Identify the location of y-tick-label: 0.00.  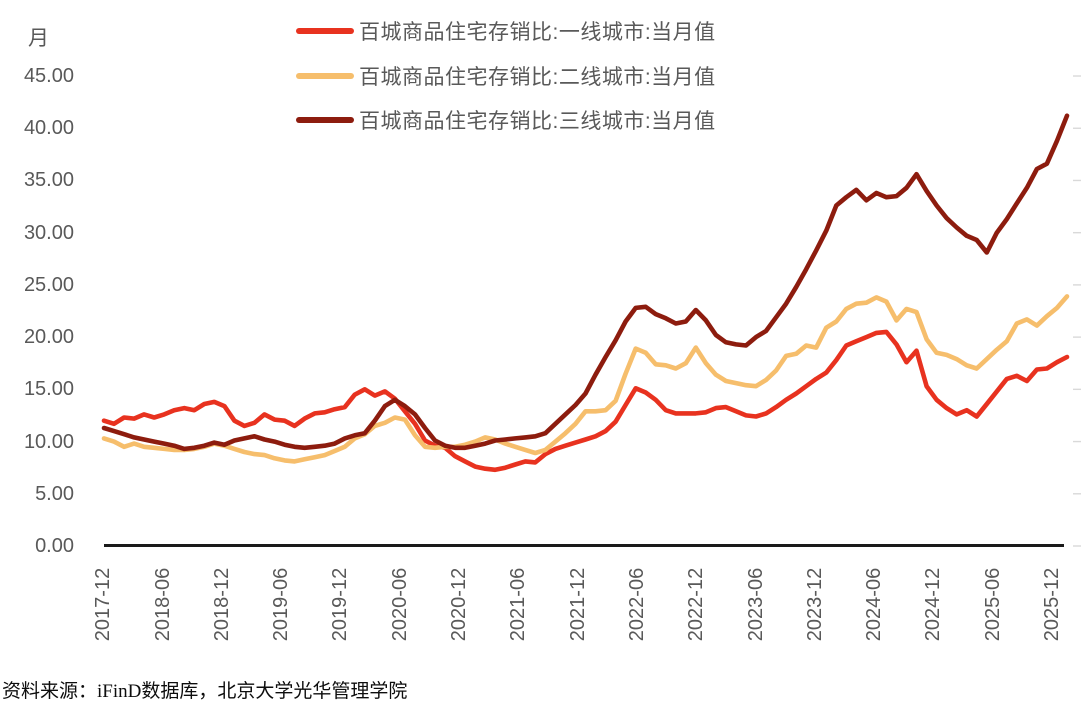
(54, 546).